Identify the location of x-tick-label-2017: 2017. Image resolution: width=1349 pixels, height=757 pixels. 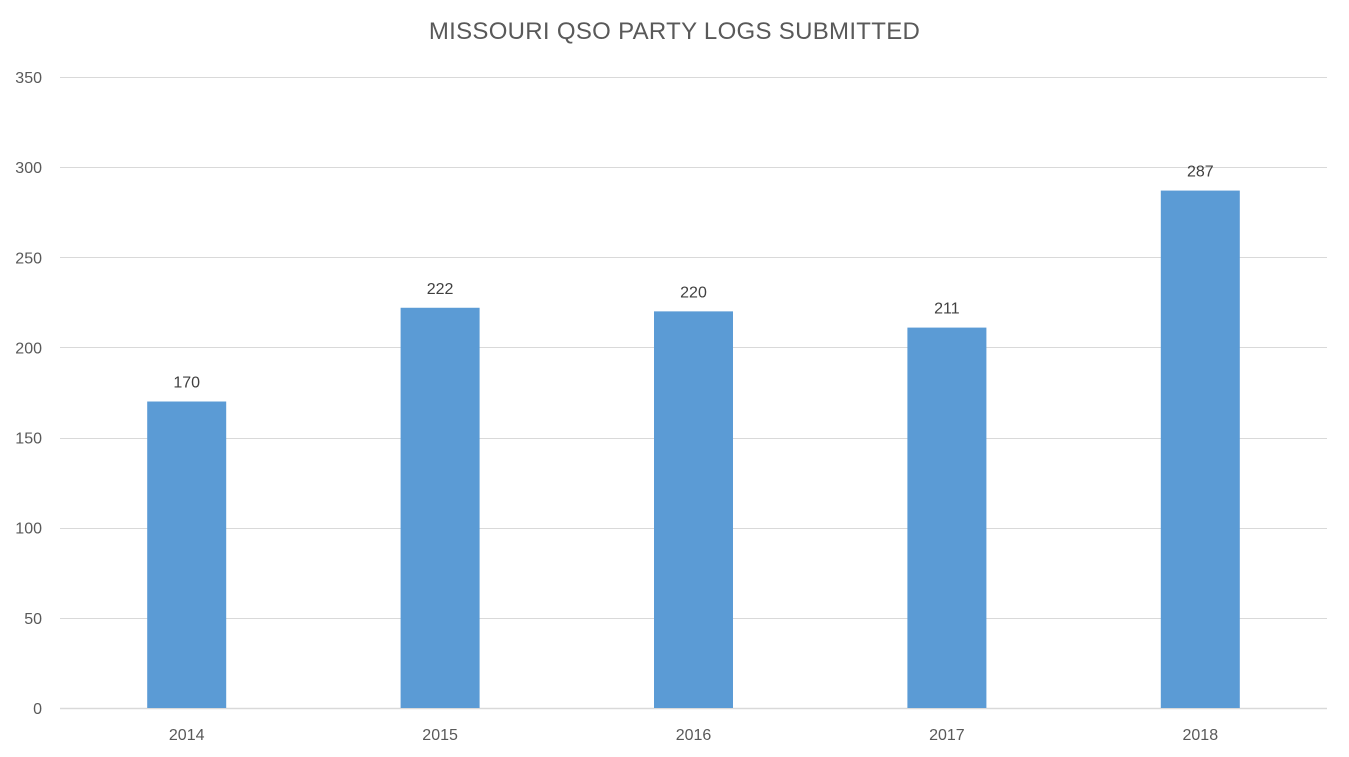
(947, 735).